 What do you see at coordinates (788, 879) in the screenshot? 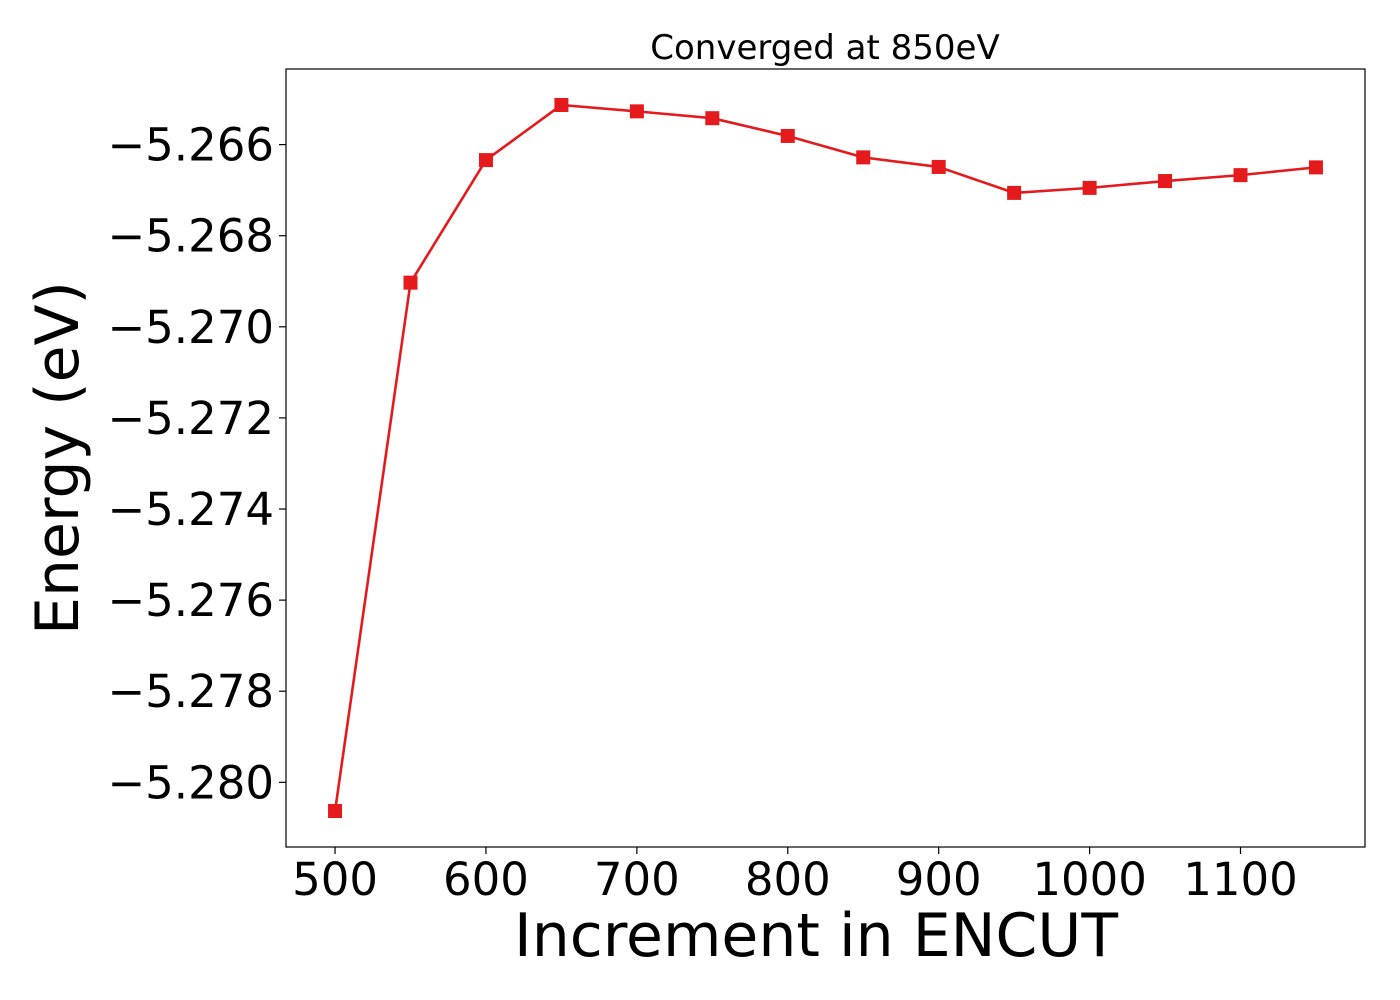
I see `x-tick-label: 800` at bounding box center [788, 879].